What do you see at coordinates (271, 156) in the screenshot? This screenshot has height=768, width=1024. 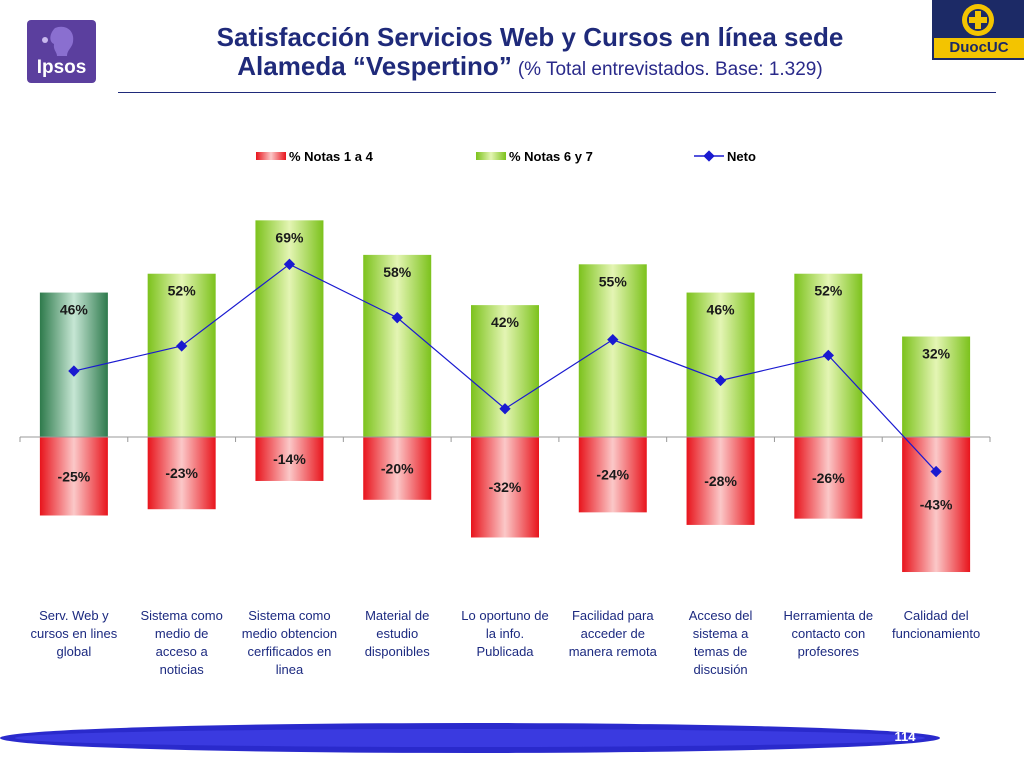 I see `legend-item-notas-1-4-swatch` at bounding box center [271, 156].